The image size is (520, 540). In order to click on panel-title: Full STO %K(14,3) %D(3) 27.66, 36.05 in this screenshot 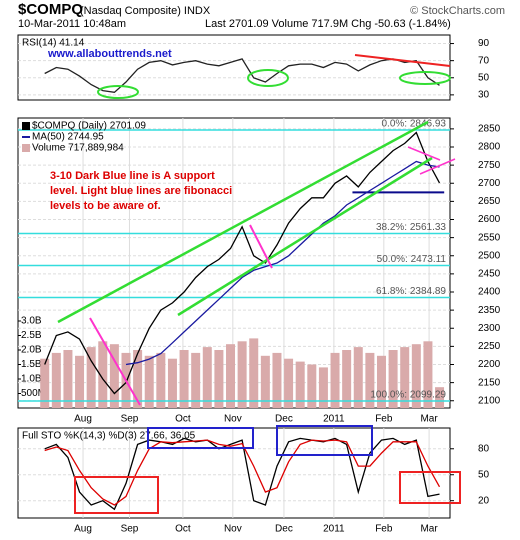, I will do `click(109, 436)`.